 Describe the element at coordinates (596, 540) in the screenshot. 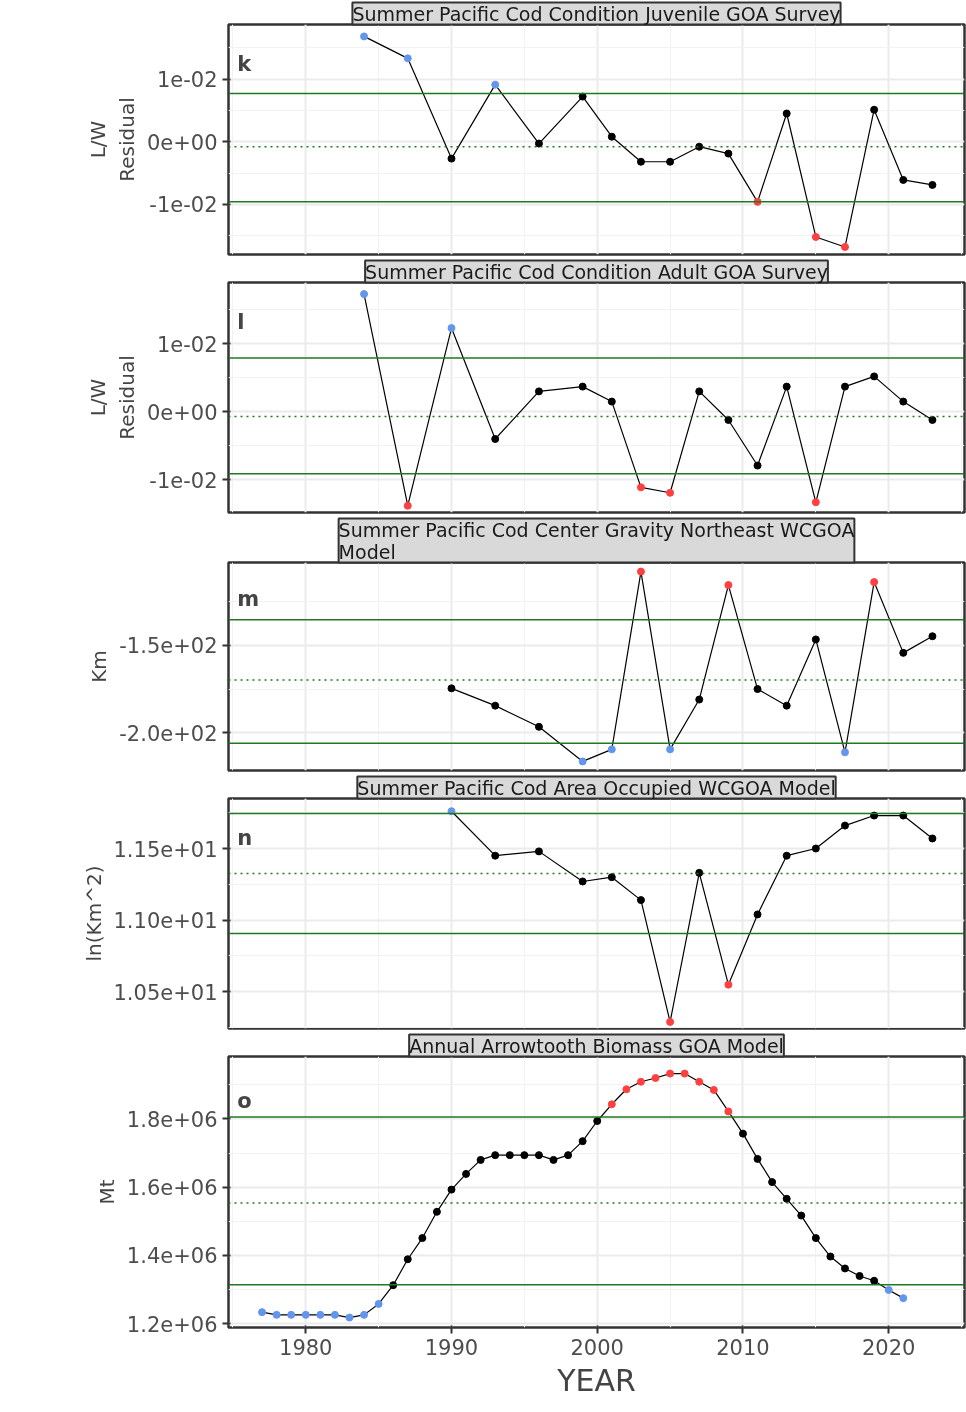

I see `chart-title: Summer Pacific Cod Center Gravity Northeast WCGOA Model` at that location.